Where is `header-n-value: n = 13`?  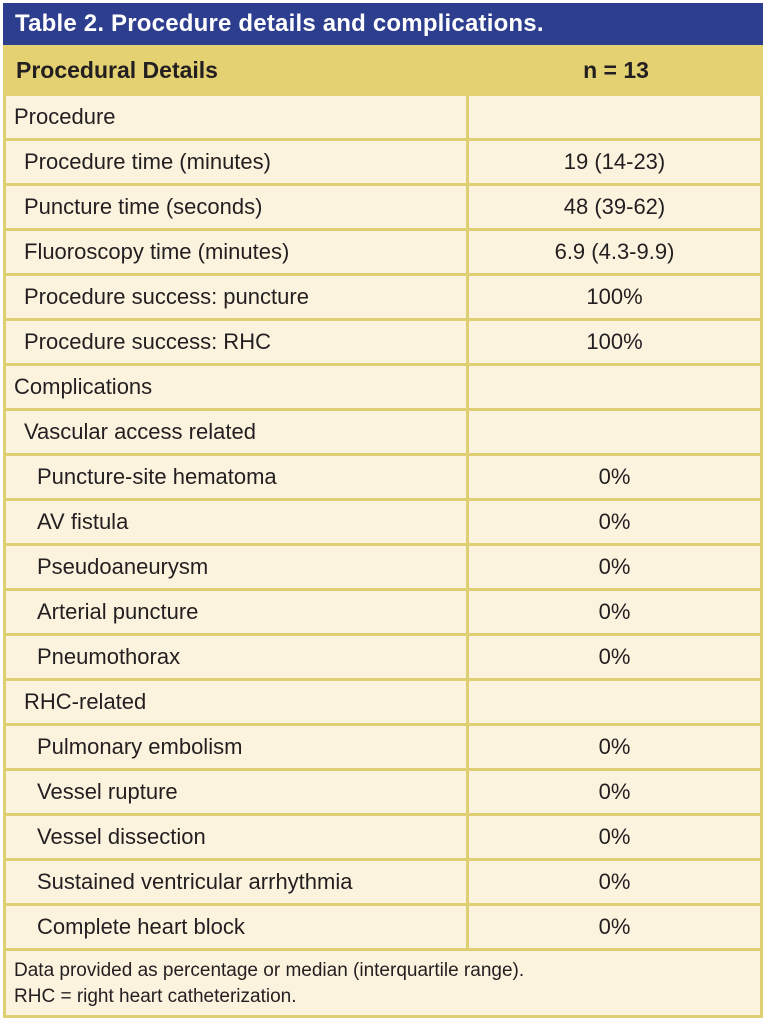 header-n-value: n = 13 is located at coordinates (616, 70).